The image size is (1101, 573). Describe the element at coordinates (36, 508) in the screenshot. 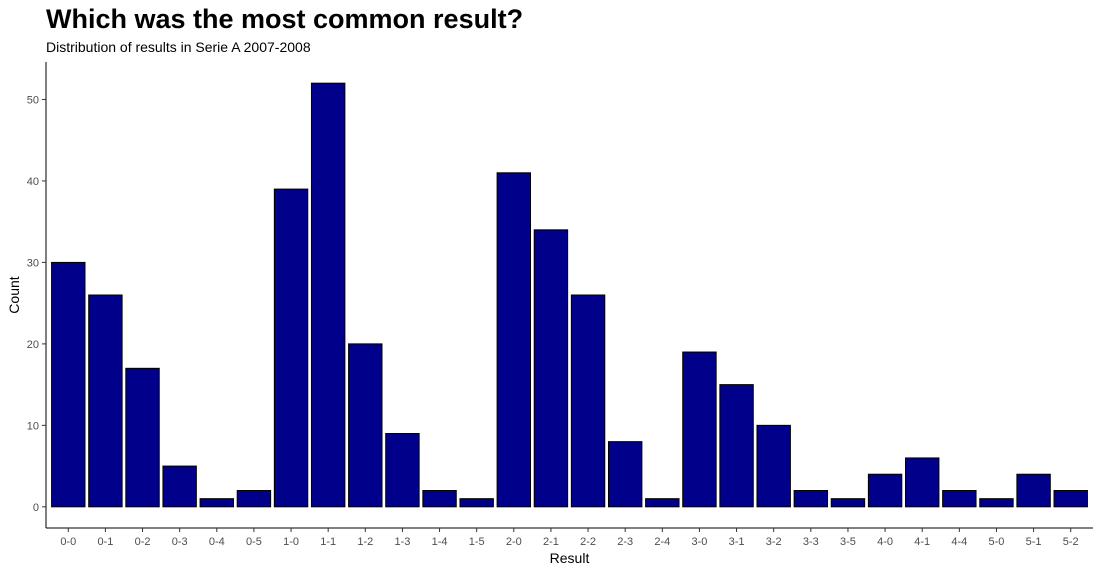

I see `y-tick-label: 0` at that location.